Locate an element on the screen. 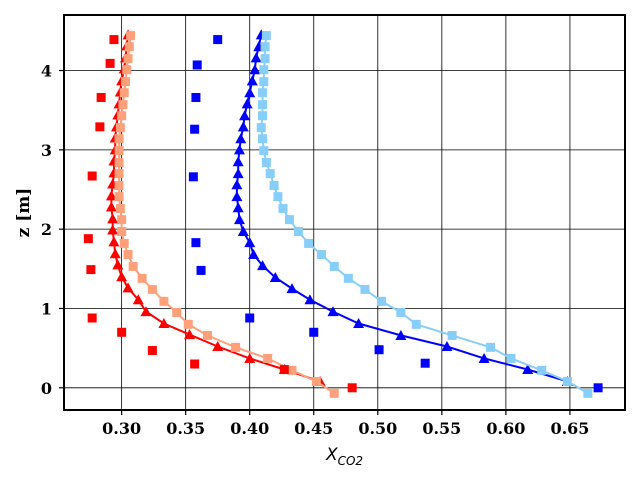 This screenshot has height=480, width=640. x-tick-label: 0.60 is located at coordinates (505, 428).